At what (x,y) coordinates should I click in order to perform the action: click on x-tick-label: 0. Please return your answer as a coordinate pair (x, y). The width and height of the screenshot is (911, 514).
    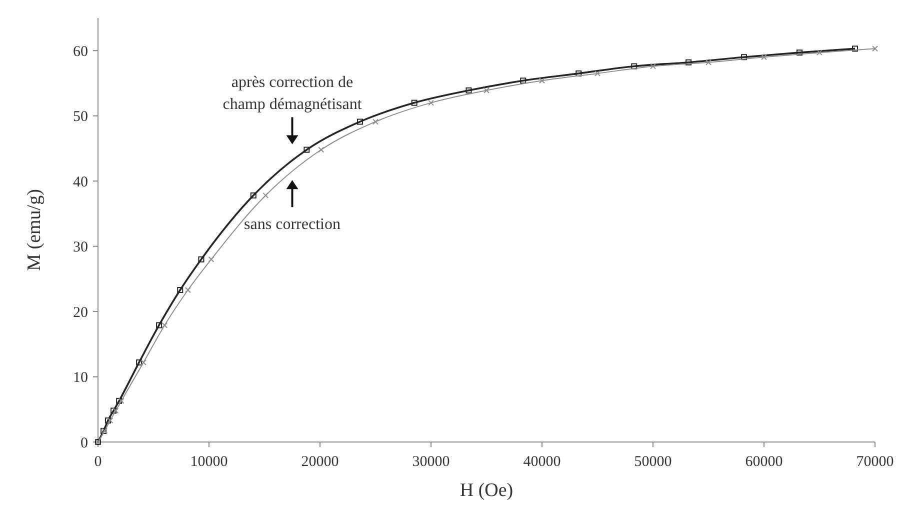
    Looking at the image, I should click on (98, 462).